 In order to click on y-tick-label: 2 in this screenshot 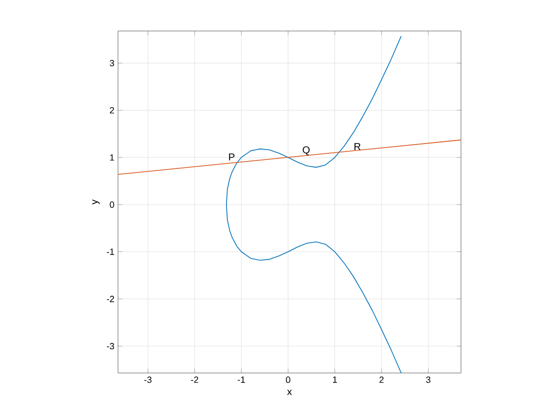, I will do `click(112, 110)`.